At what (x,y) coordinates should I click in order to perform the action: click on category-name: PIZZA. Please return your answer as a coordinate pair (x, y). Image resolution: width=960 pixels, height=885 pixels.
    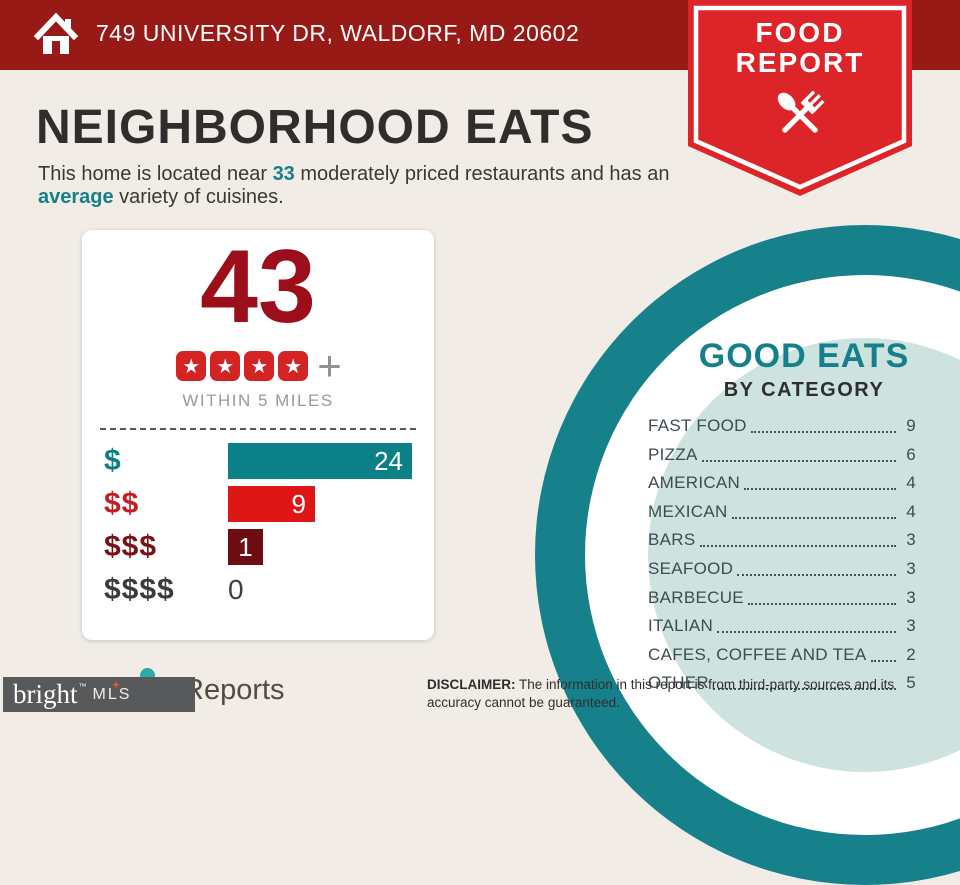
    Looking at the image, I should click on (673, 454).